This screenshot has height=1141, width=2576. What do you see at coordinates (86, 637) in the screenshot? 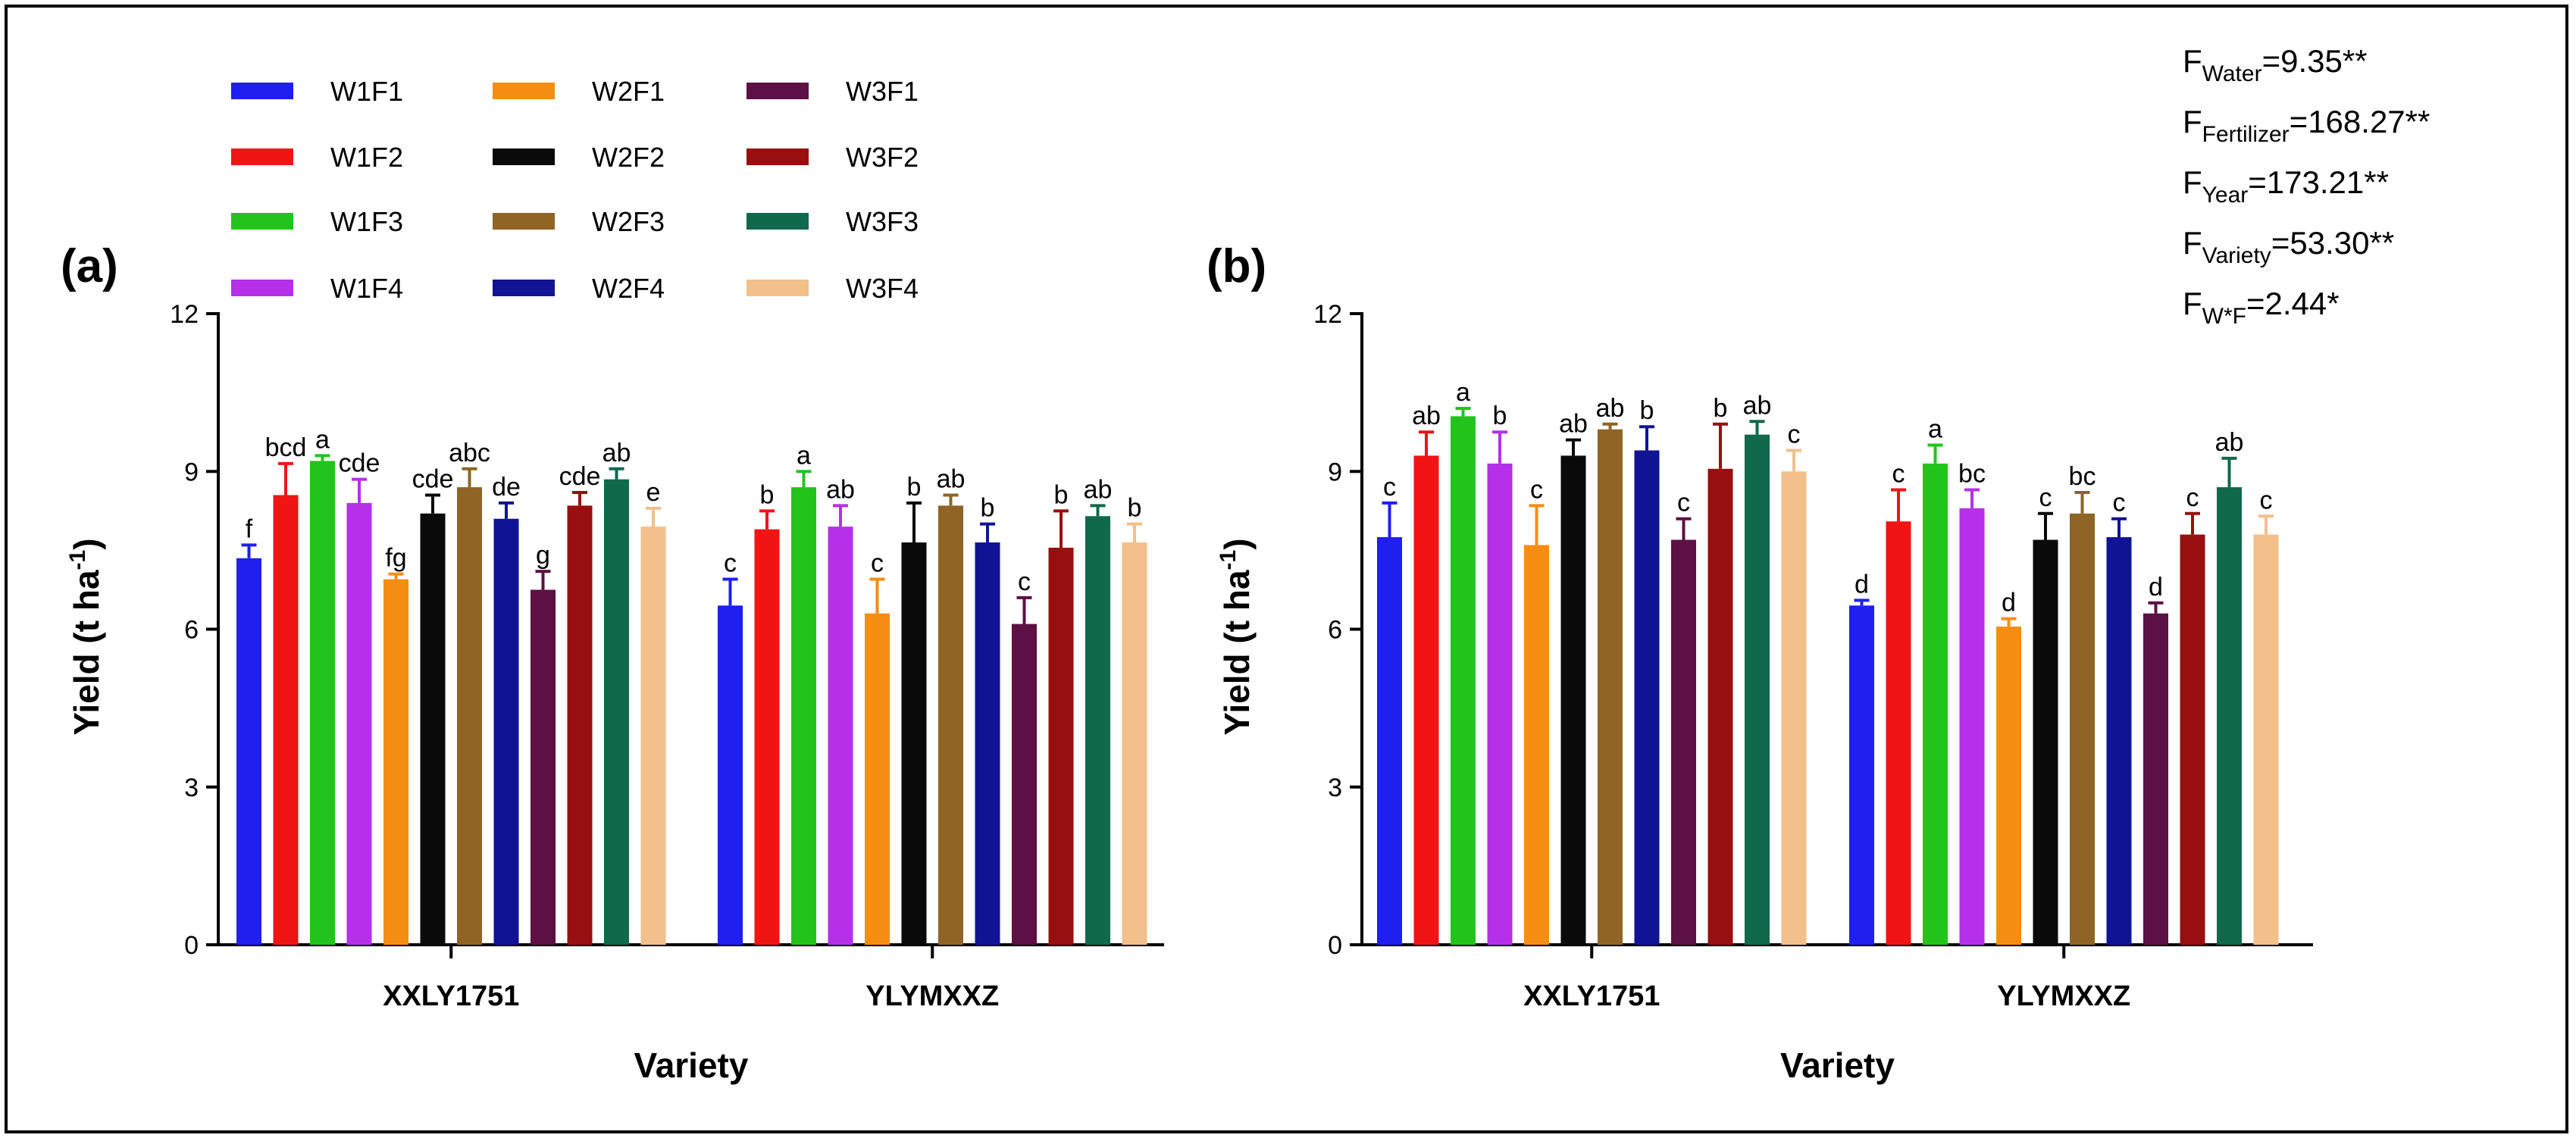
I see `y-axis-label: Yield (t ha-1)` at bounding box center [86, 637].